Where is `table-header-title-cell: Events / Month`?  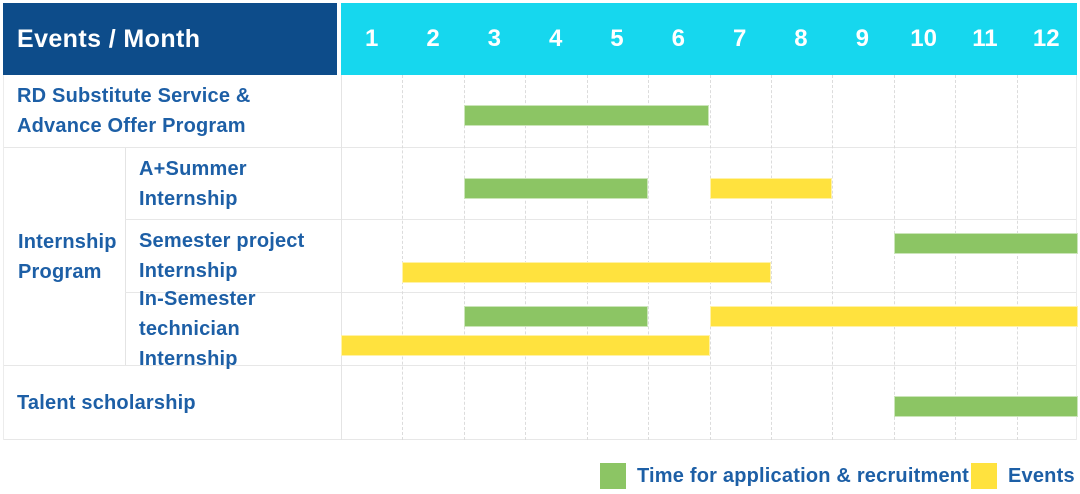 table-header-title-cell: Events / Month is located at coordinates (170, 39).